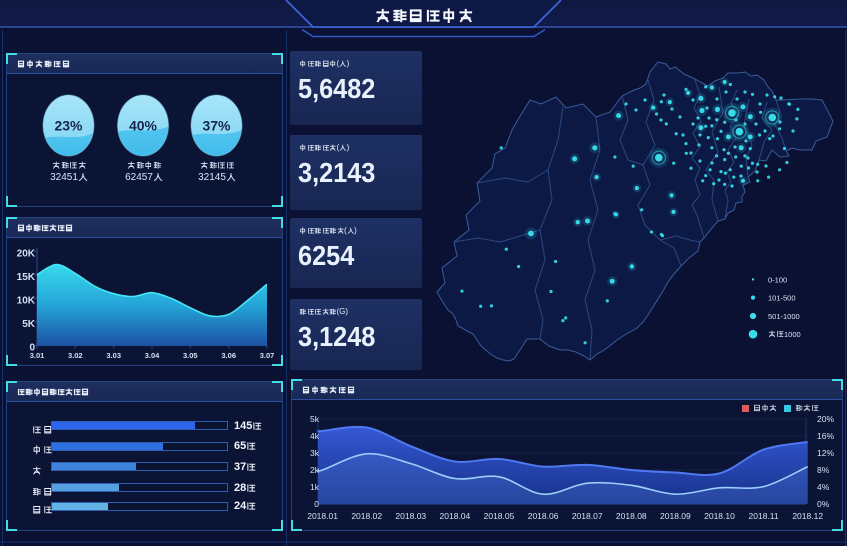  What do you see at coordinates (807, 516) in the screenshot?
I see `svg-text: 2018.12` at bounding box center [807, 516].